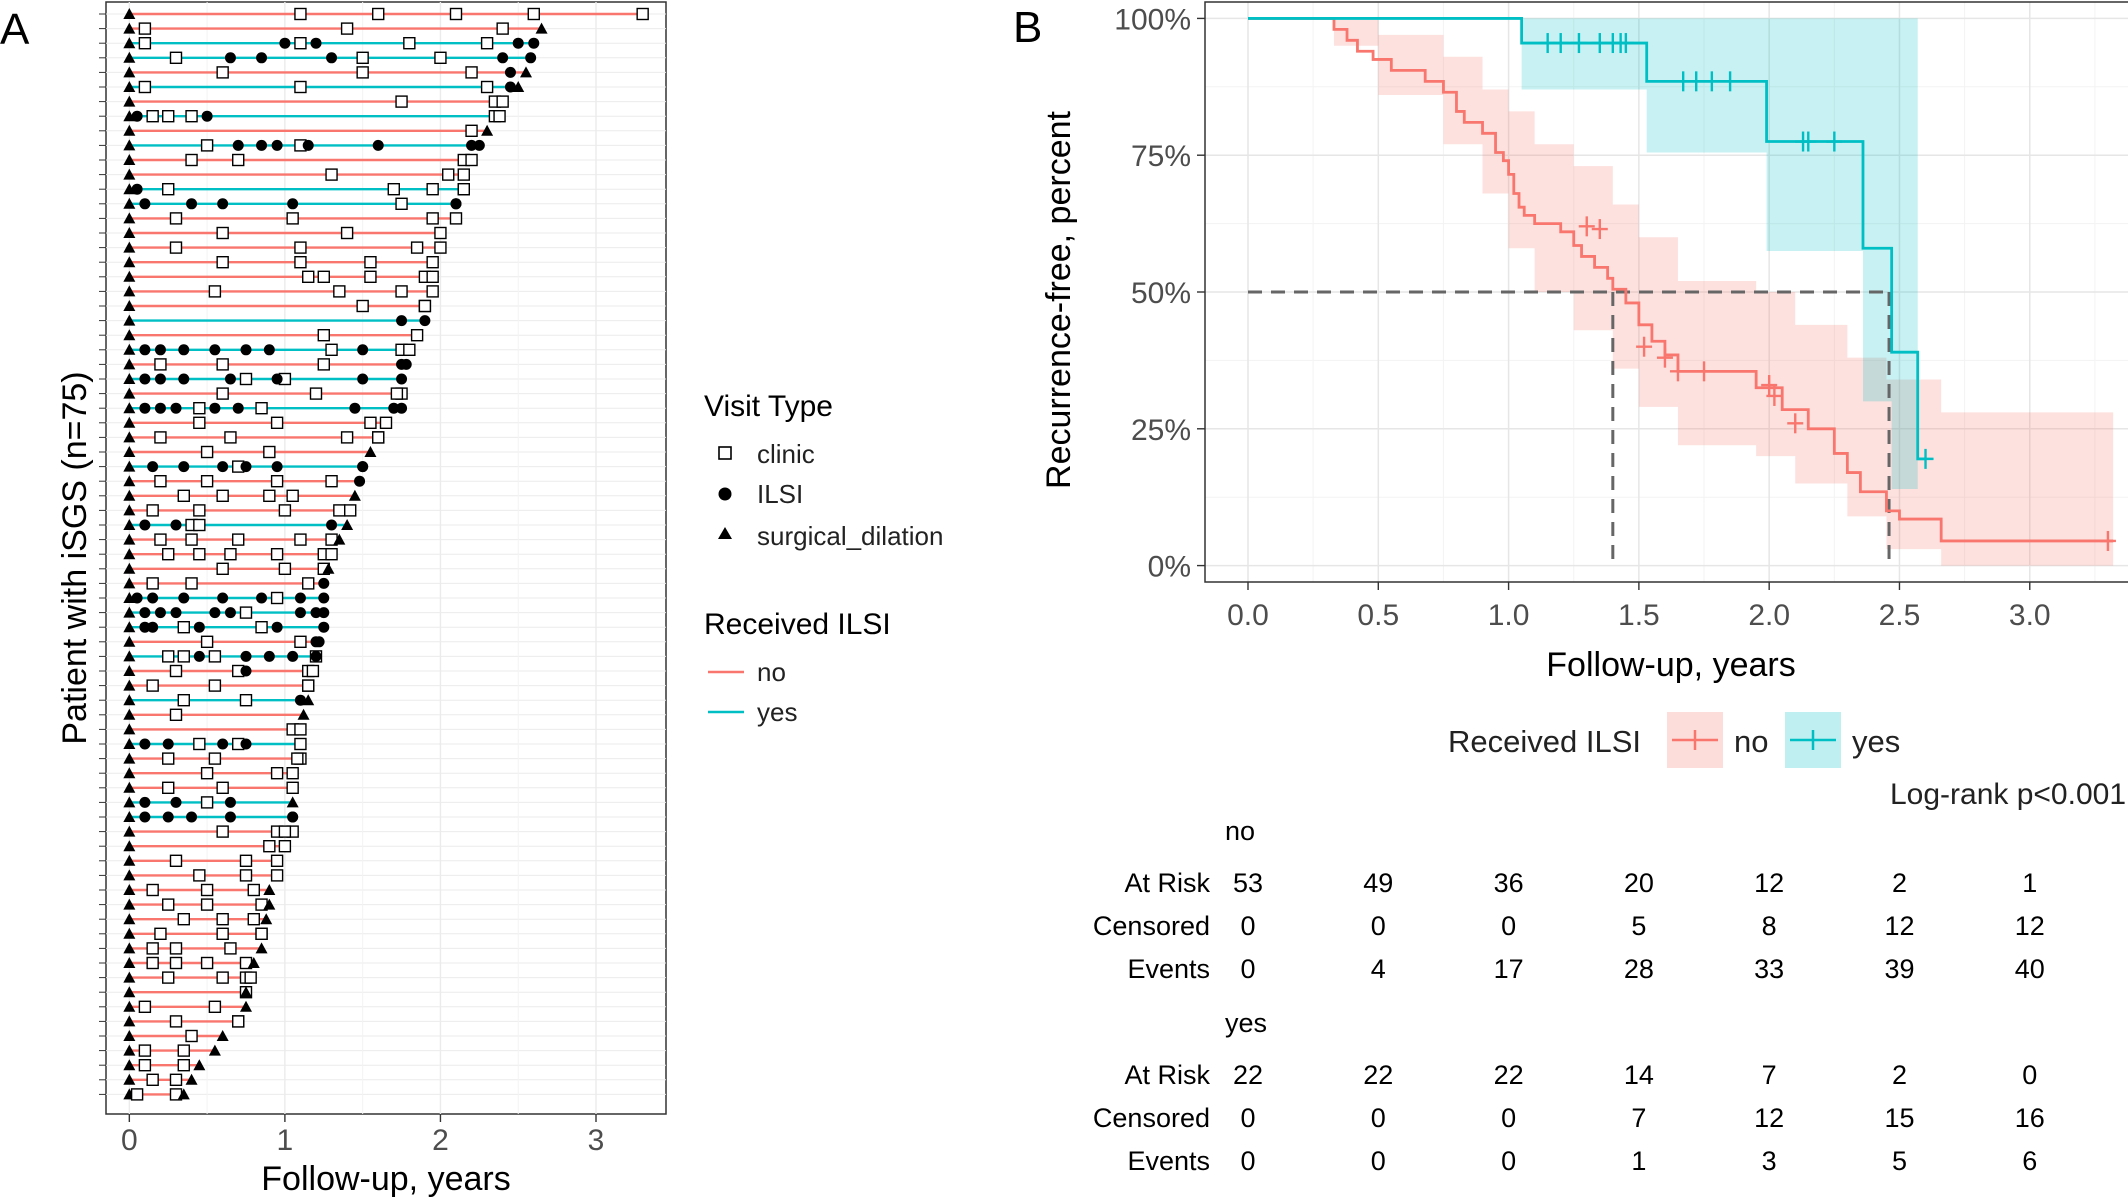 The height and width of the screenshot is (1201, 2128). Describe the element at coordinates (596, 1140) in the screenshot. I see `swimmer-x-tick-label: 3` at that location.